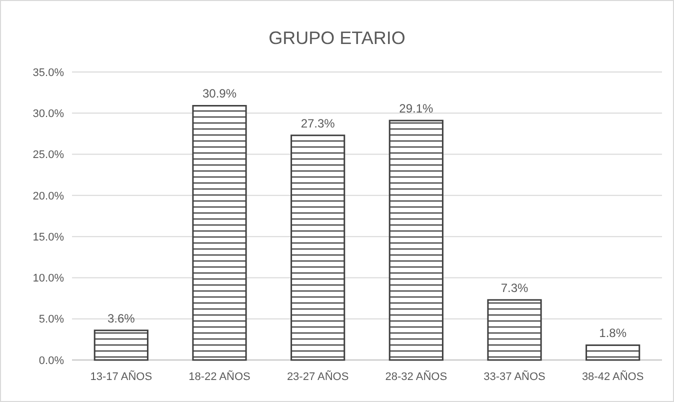  What do you see at coordinates (514, 287) in the screenshot?
I see `data-label: 7.3%` at bounding box center [514, 287].